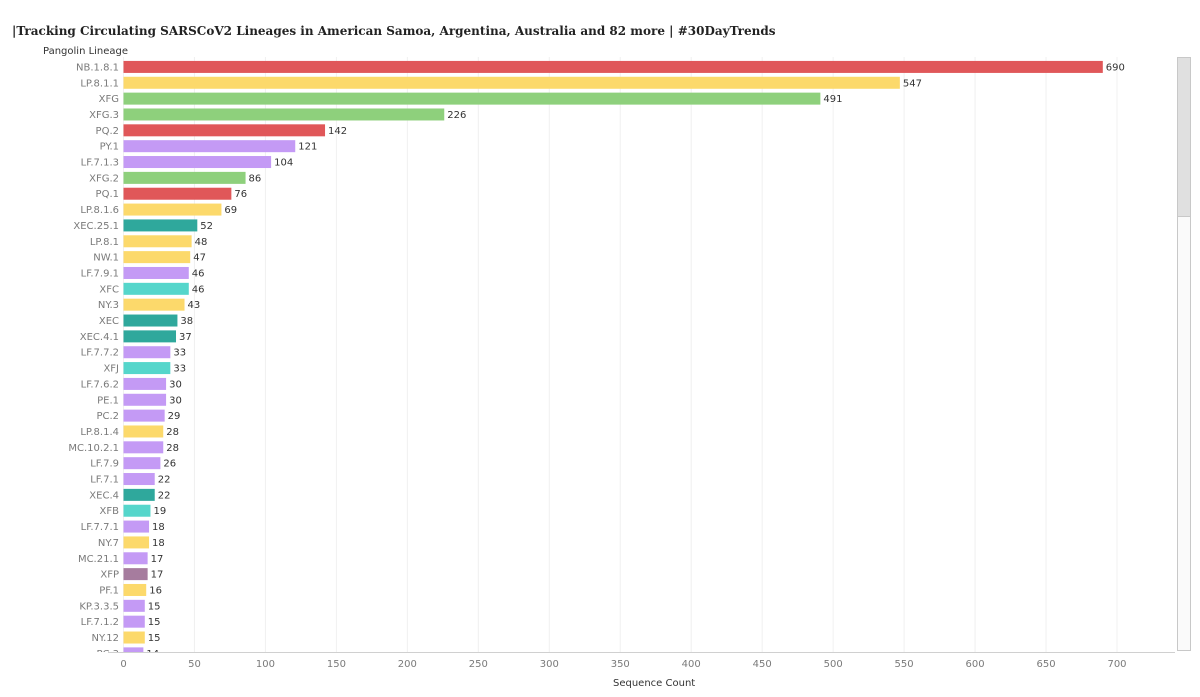 Image resolution: width=1200 pixels, height=697 pixels. Describe the element at coordinates (99, 83) in the screenshot. I see `category-label: LP.8.1.1` at that location.